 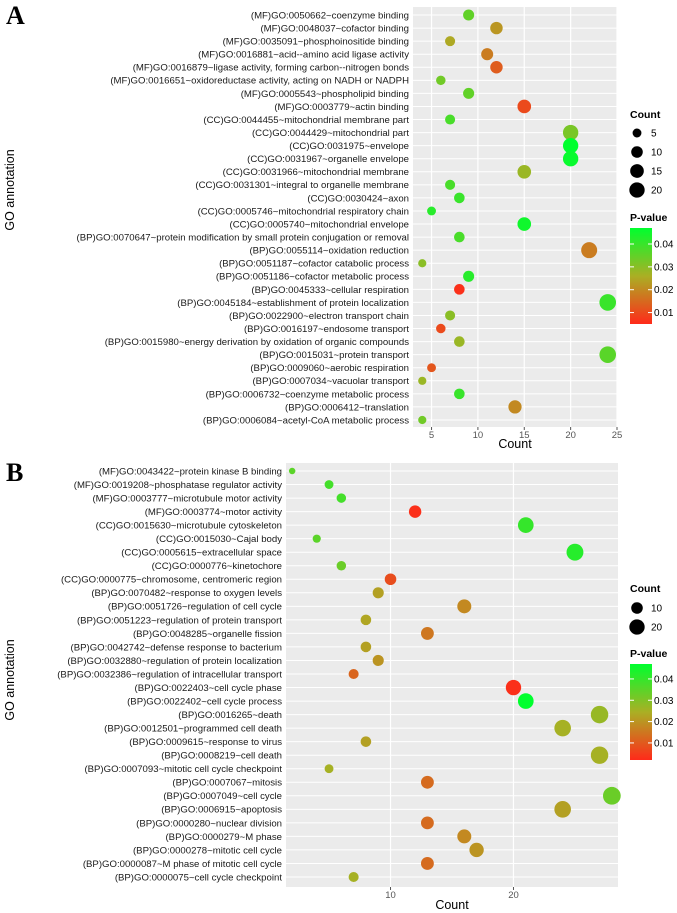 I want to click on legend-size-key-label: 10, so click(x=657, y=153).